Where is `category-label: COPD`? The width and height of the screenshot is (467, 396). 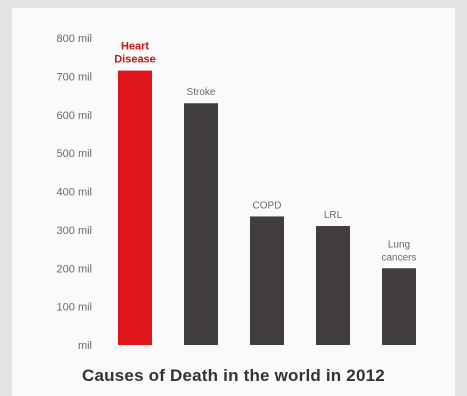
category-label: COPD is located at coordinates (267, 205).